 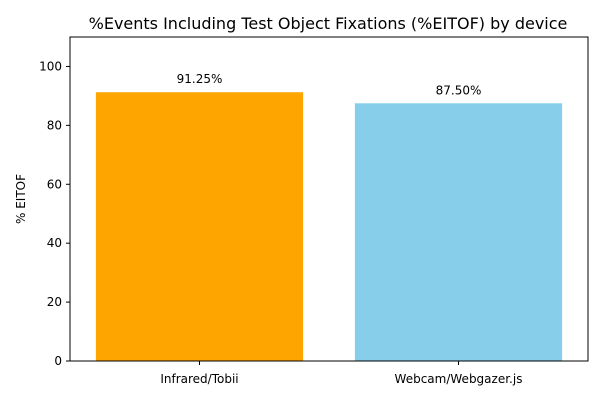 What do you see at coordinates (329, 84) in the screenshot?
I see `data-labels-group: 91.25% 87.50%` at bounding box center [329, 84].